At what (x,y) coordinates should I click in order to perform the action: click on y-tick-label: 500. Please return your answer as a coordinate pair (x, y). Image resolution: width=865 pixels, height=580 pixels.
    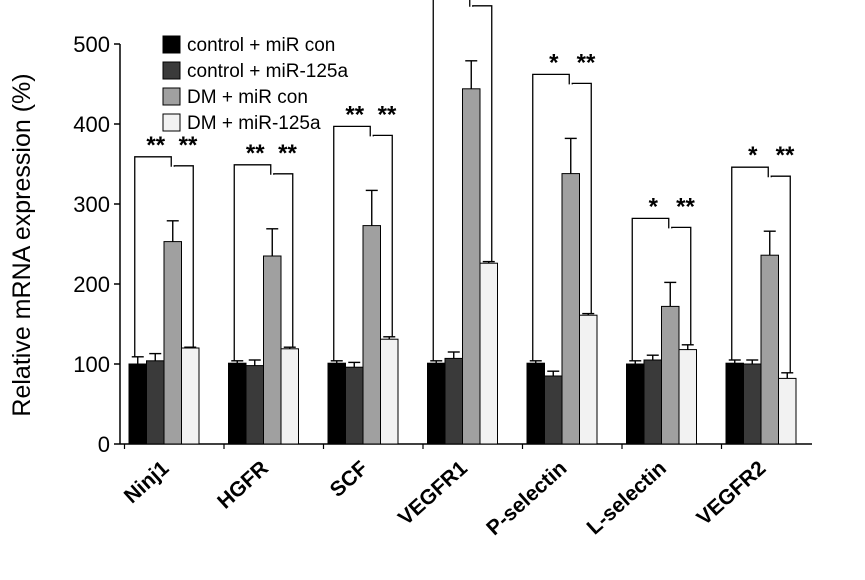
    Looking at the image, I should click on (91, 44).